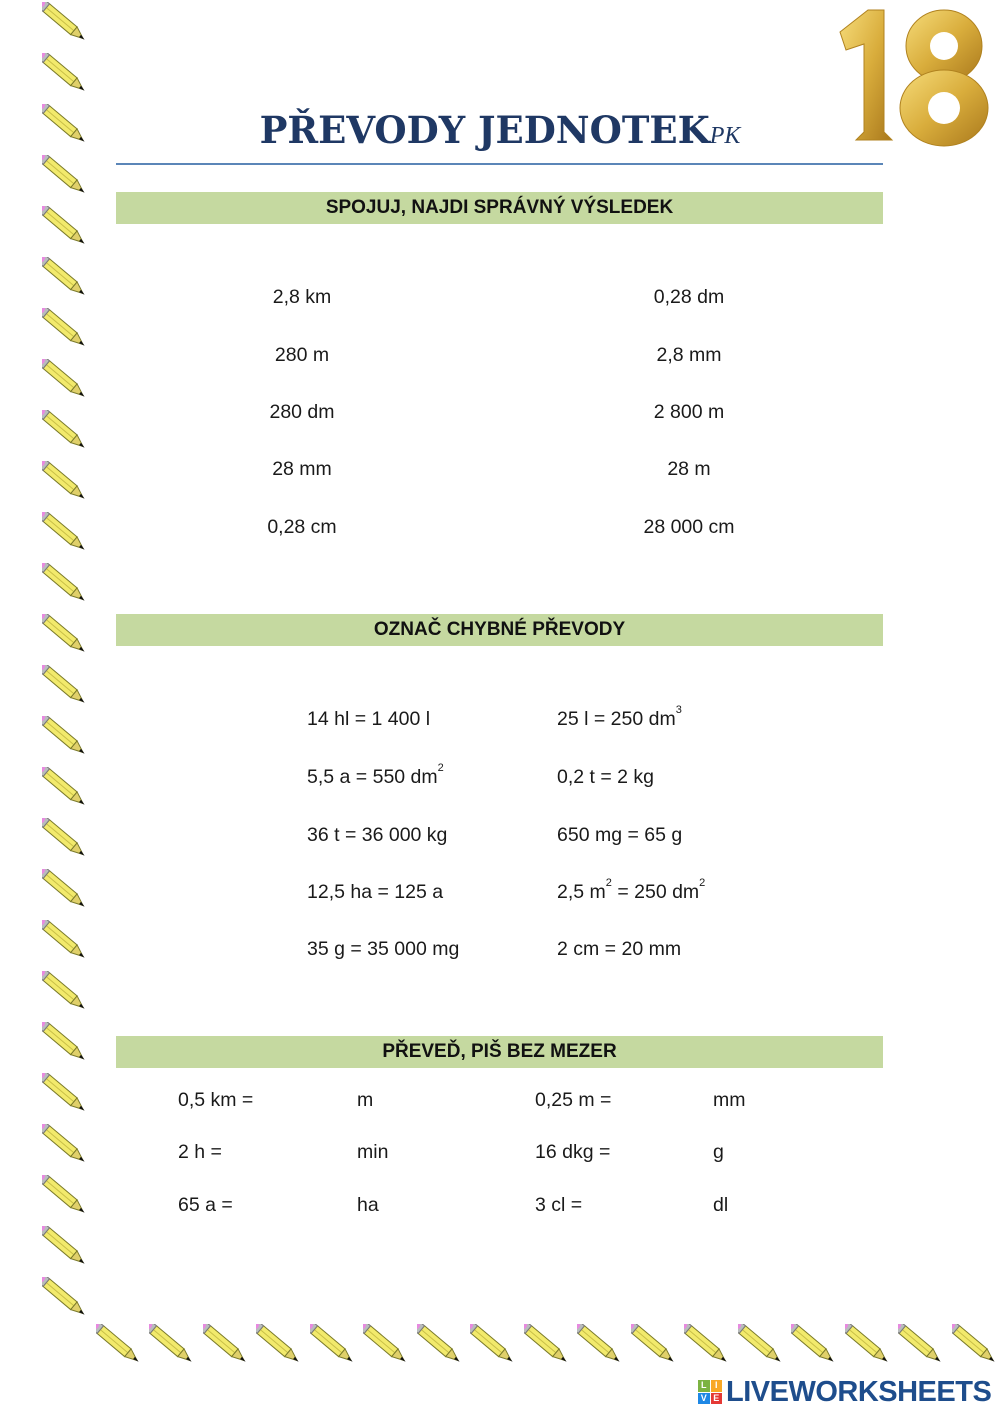 The width and height of the screenshot is (1000, 1413). I want to click on equation-part: 35 g = 35 000 mg, so click(383, 949).